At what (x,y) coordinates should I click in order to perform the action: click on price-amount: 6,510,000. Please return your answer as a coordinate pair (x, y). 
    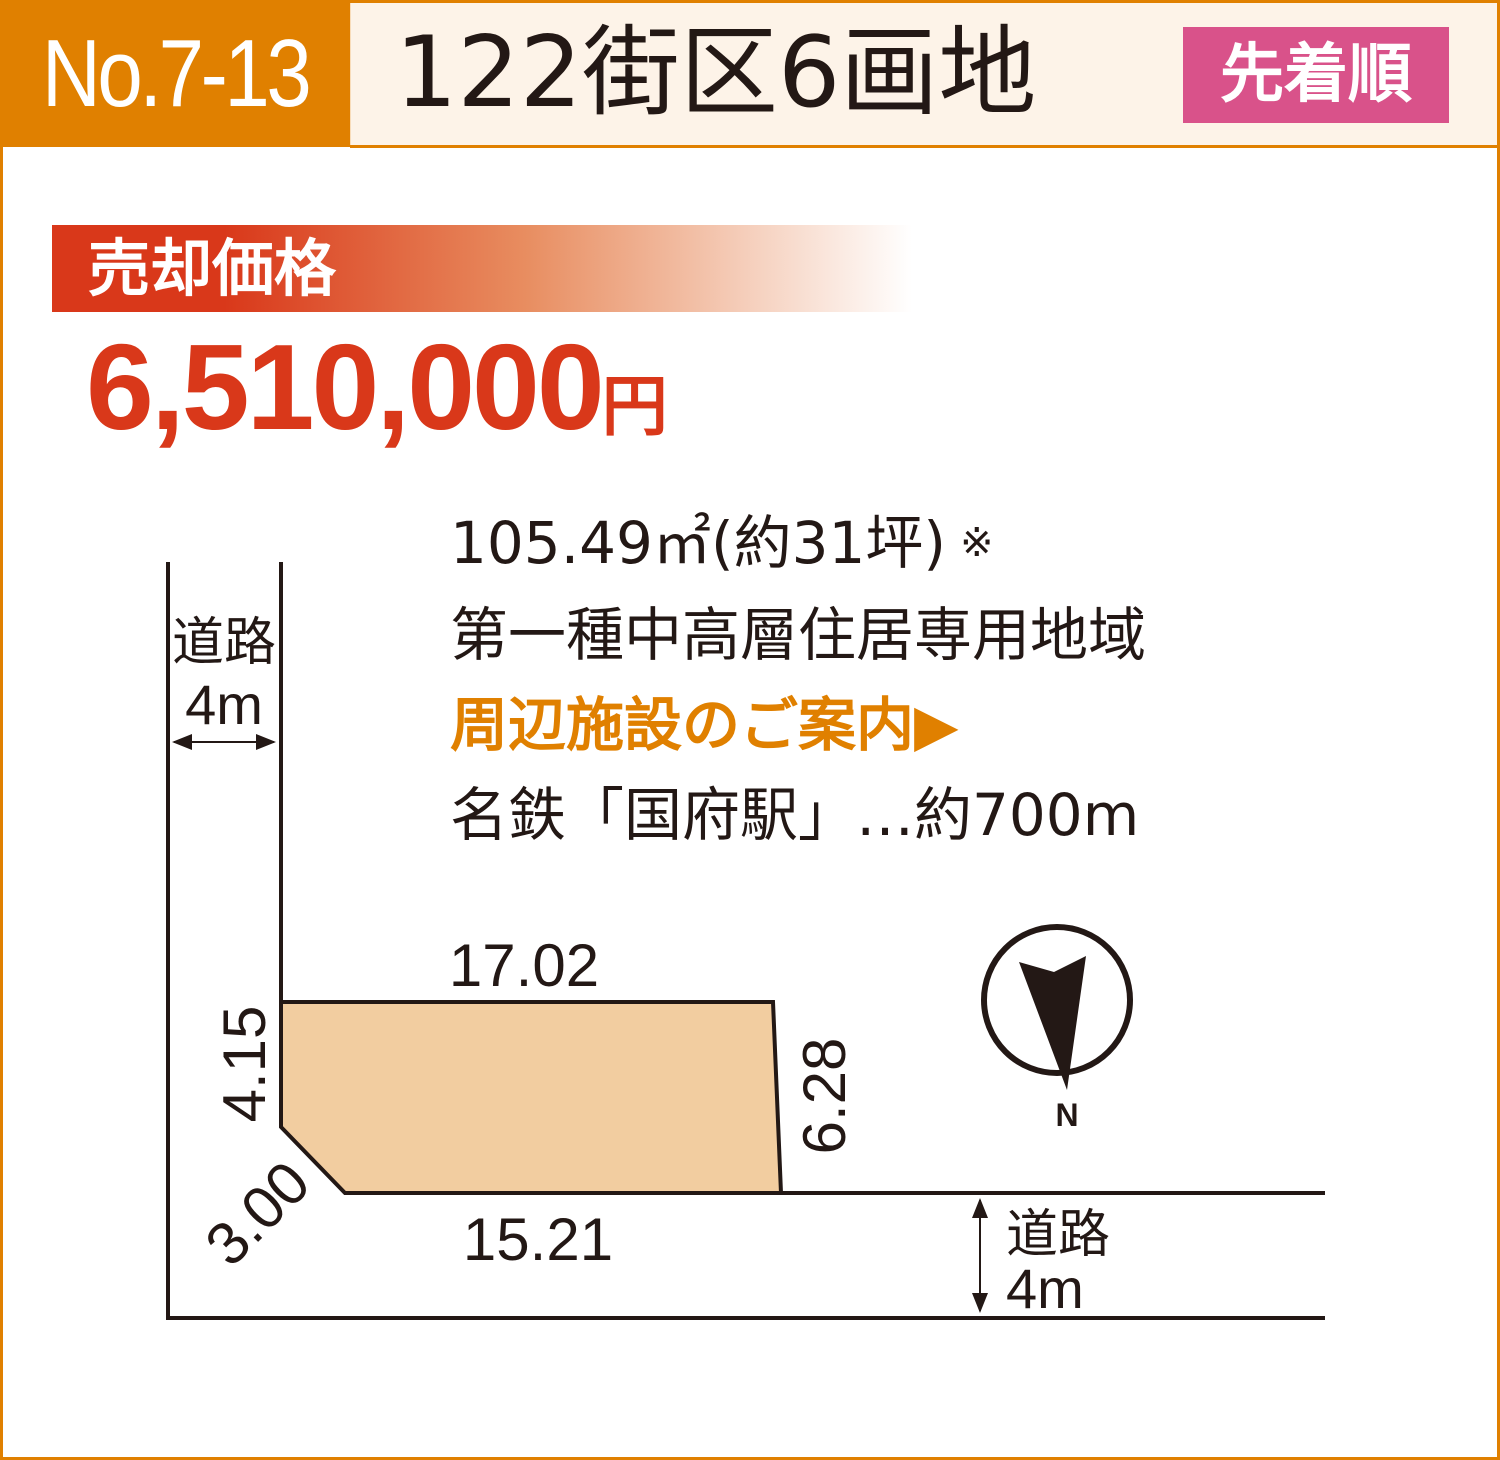
    Looking at the image, I should click on (345, 387).